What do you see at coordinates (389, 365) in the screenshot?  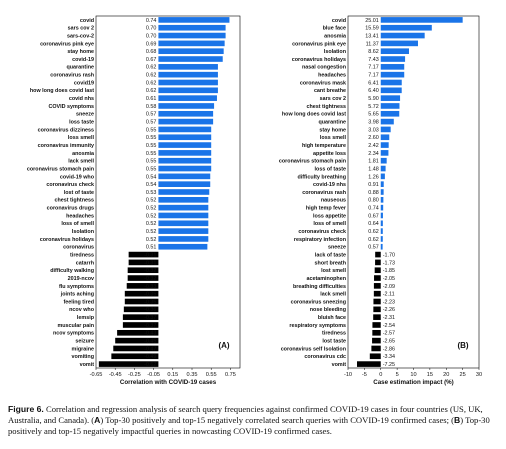 I see `value-label: -7.25` at bounding box center [389, 365].